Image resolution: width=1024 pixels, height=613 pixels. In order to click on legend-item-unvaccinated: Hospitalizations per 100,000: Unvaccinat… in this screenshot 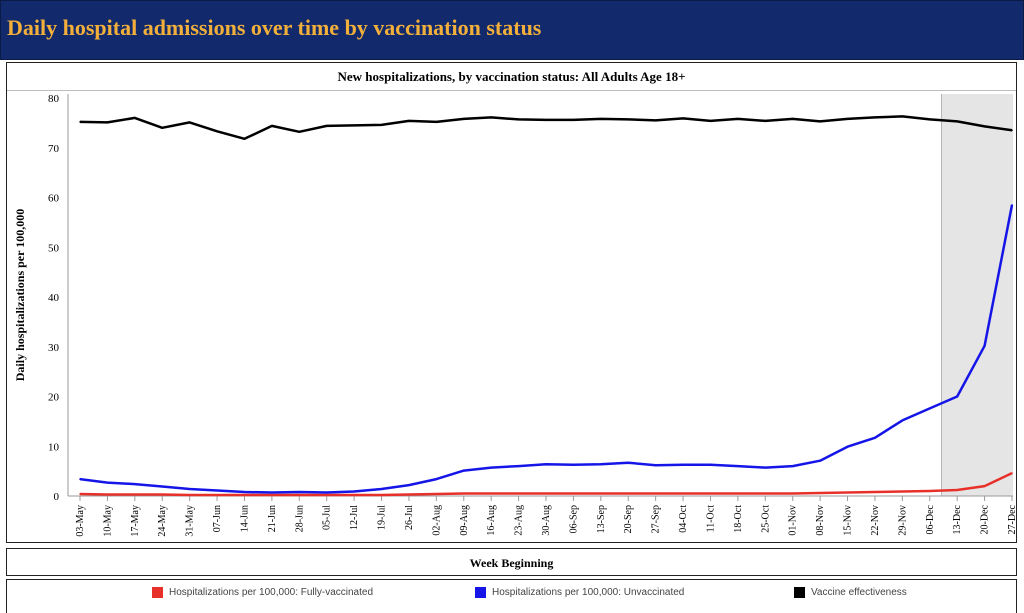, I will do `click(579, 592)`.